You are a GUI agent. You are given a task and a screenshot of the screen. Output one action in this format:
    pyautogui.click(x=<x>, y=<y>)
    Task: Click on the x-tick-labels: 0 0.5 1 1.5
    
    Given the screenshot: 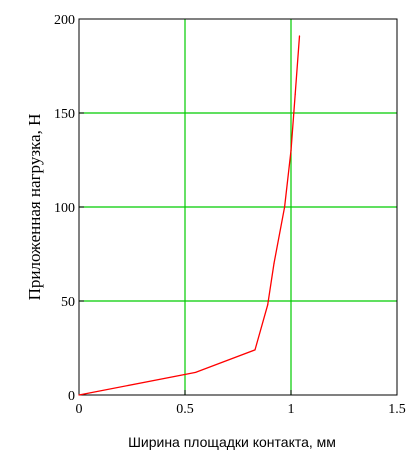 What is the action you would take?
    pyautogui.click(x=241, y=409)
    